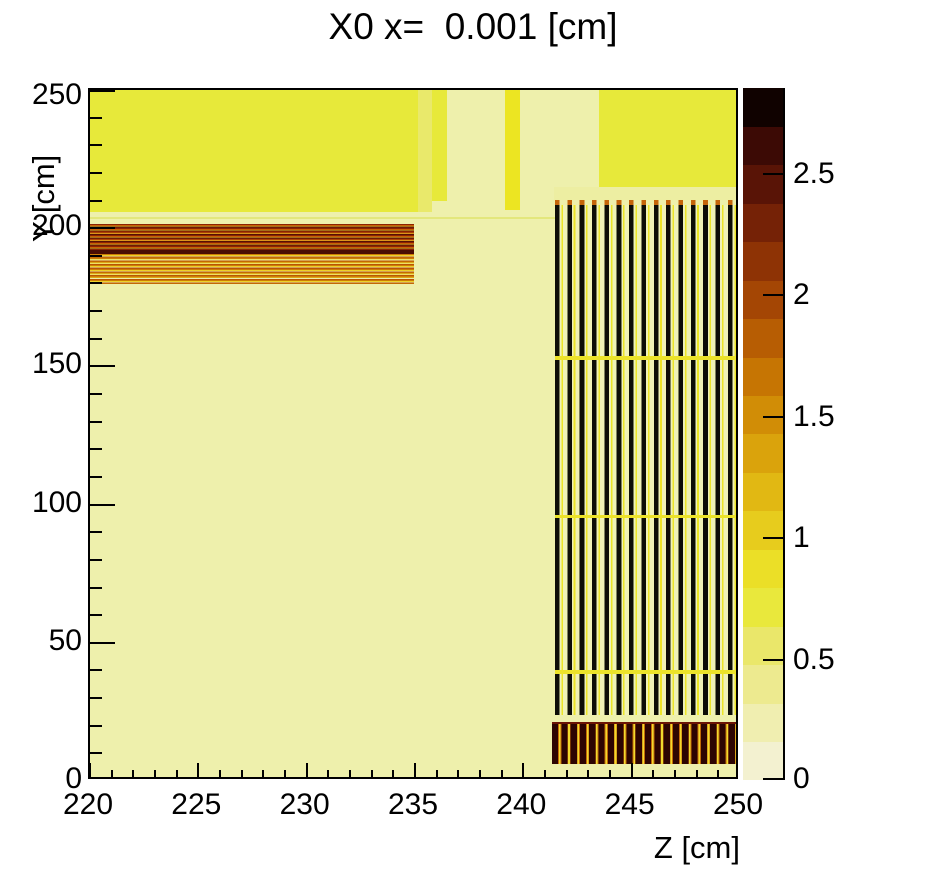 This screenshot has height=872, width=946. I want to click on y-axis-tick-label: 250, so click(56, 94).